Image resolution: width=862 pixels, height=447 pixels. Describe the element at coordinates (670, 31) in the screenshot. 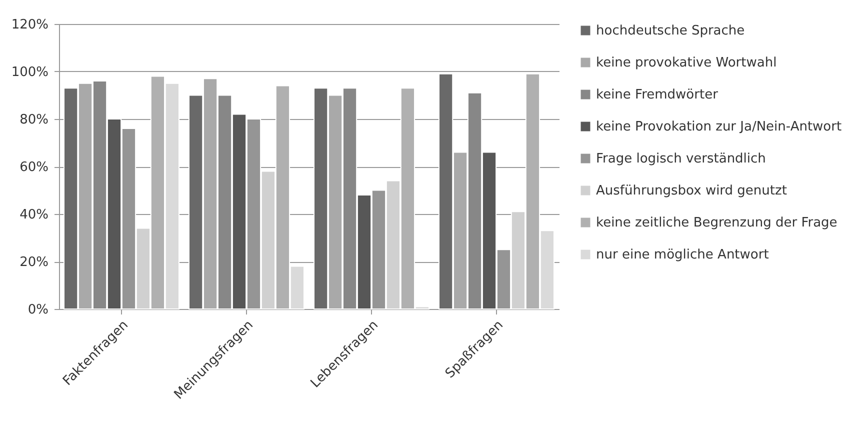

I see `legend-label: hochdeutsche Sprache` at that location.